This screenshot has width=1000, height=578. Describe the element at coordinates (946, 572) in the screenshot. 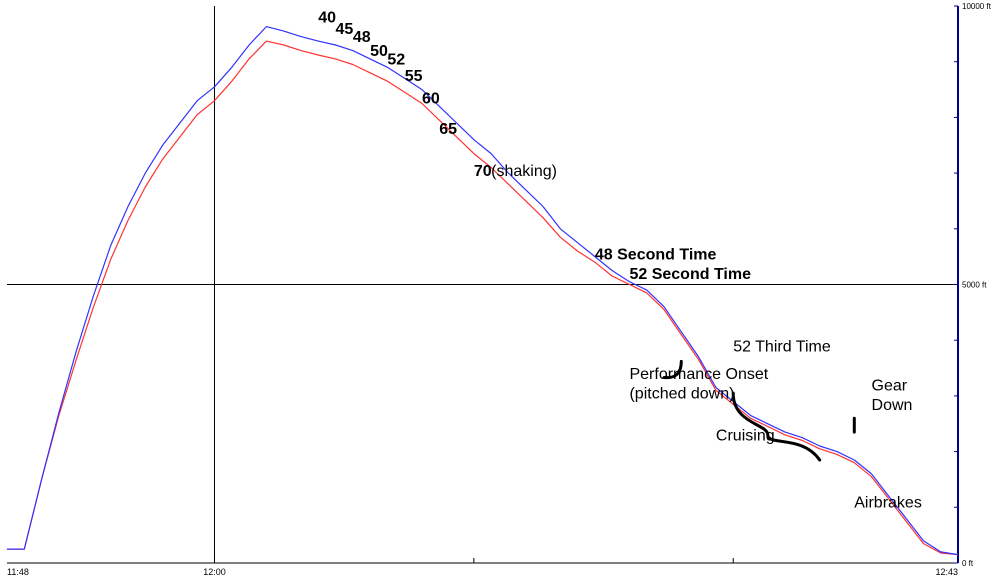

I see `x-tick-label: 12:43` at that location.